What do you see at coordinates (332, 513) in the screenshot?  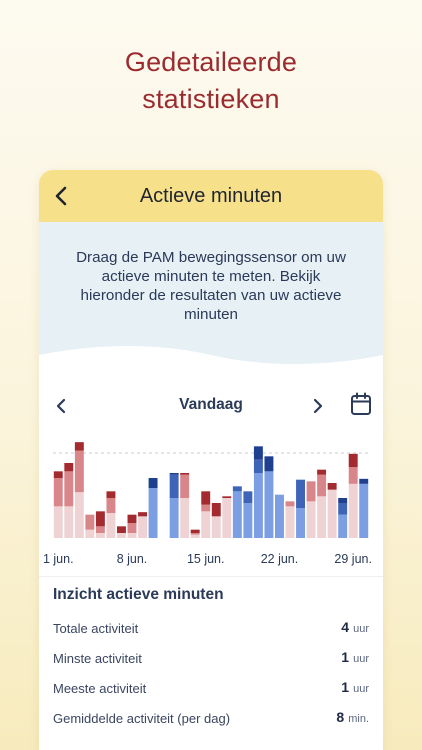 I see `bar-segment-day-27-light` at bounding box center [332, 513].